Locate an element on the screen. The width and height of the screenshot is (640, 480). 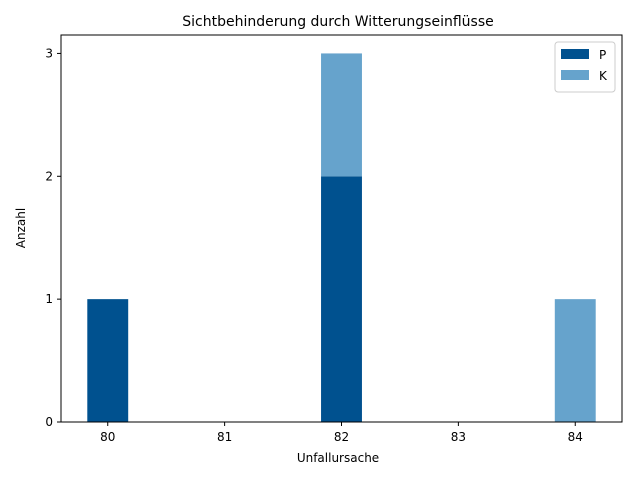
x-tick-label: 80 is located at coordinates (107, 437).